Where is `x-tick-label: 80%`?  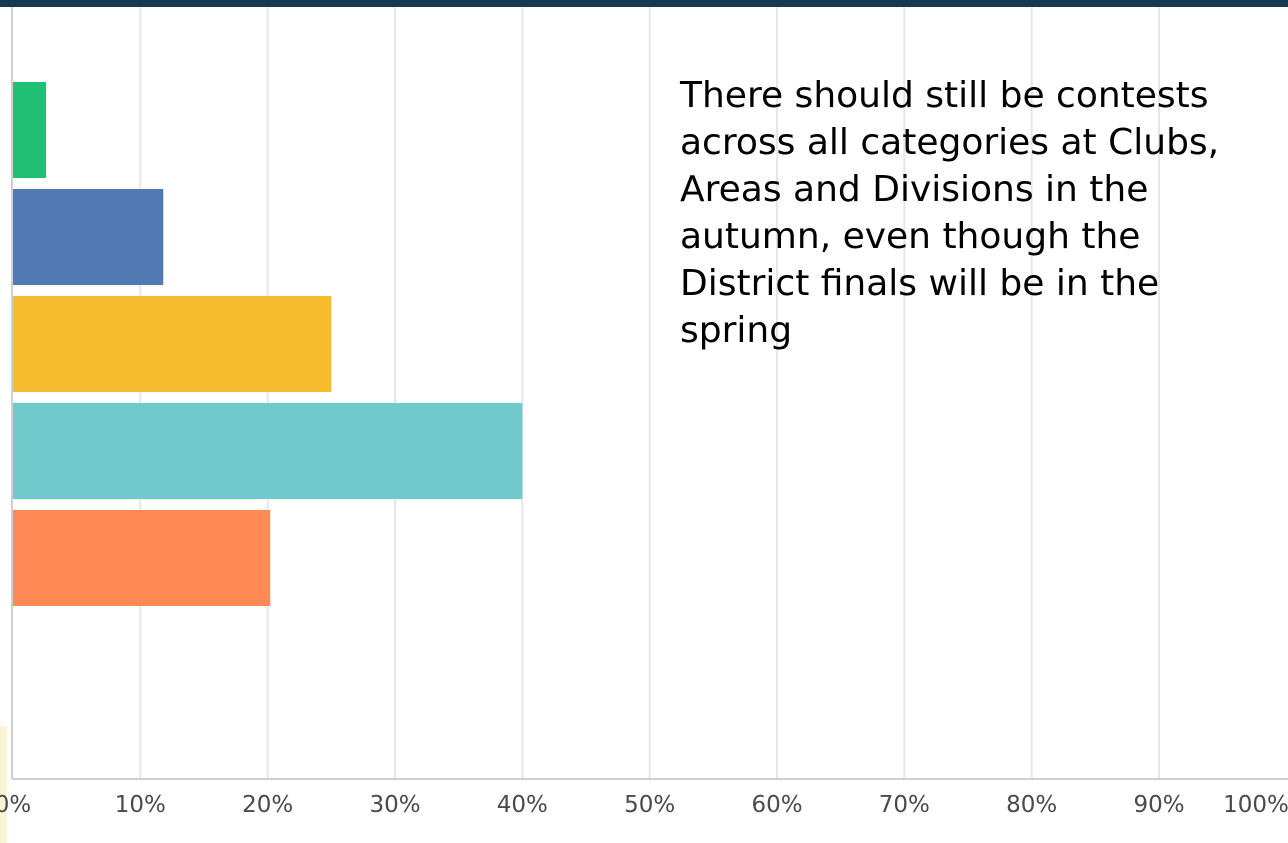
x-tick-label: 80% is located at coordinates (1031, 805).